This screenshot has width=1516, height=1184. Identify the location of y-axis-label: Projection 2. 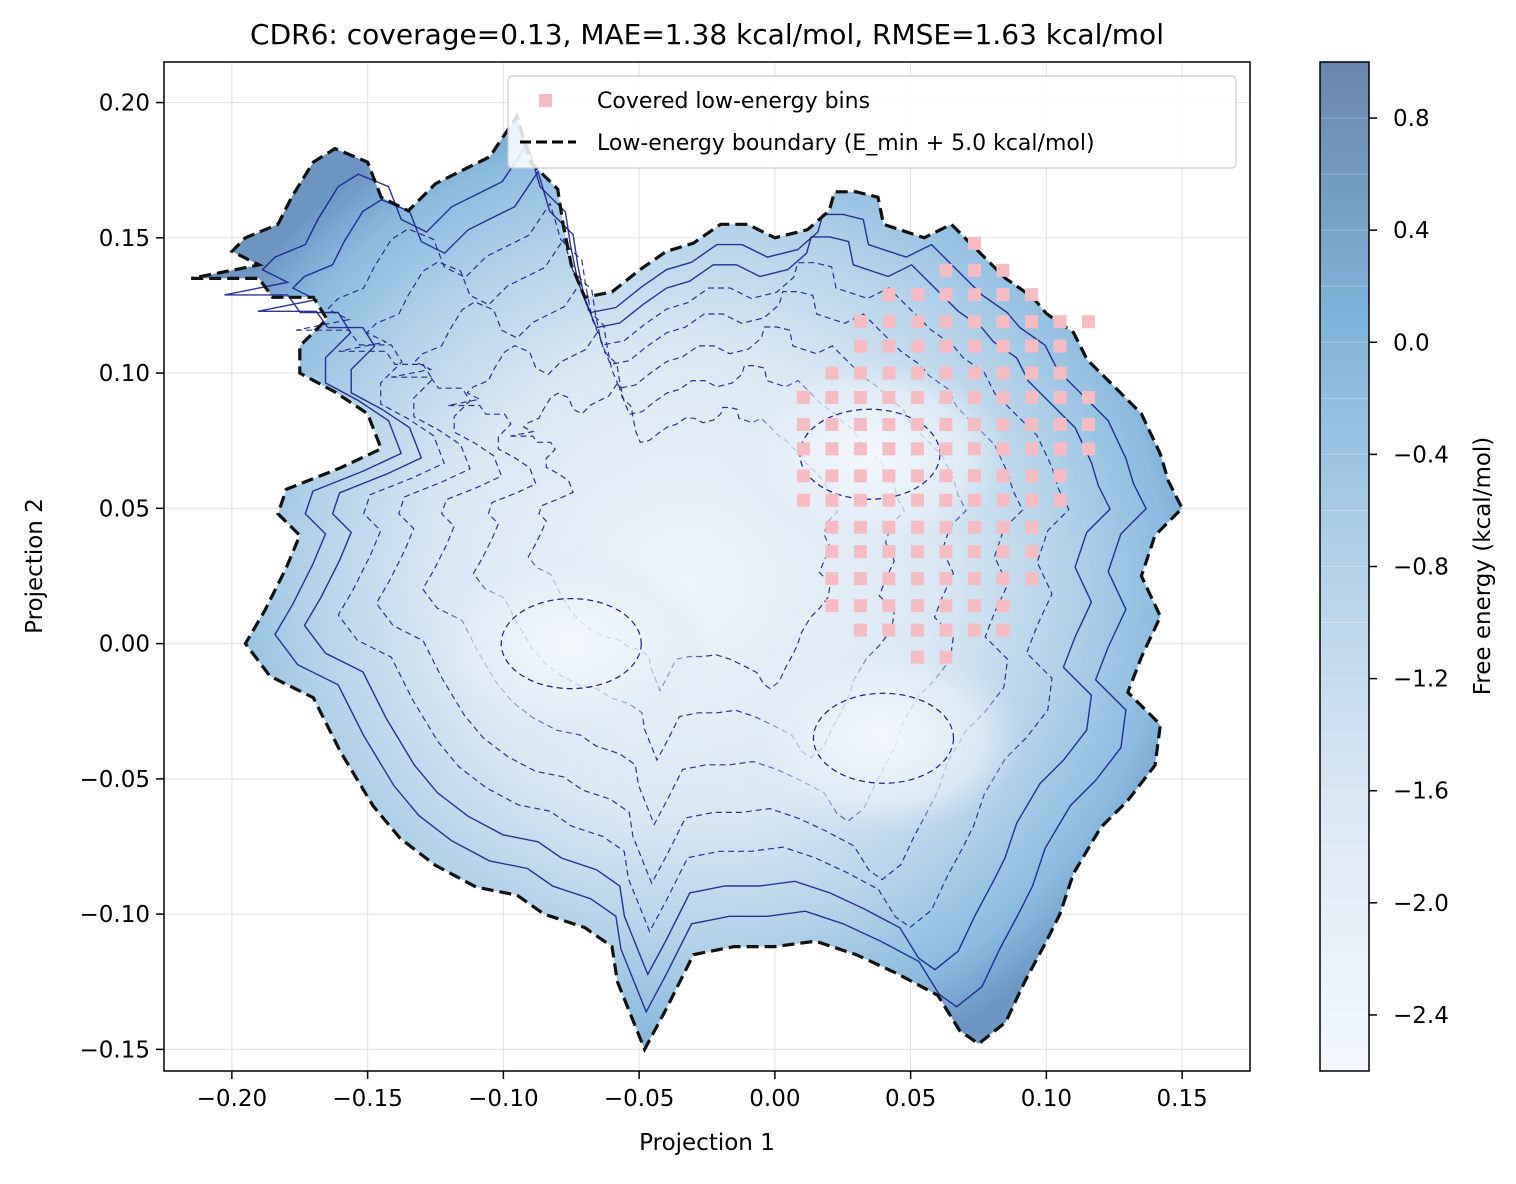
(35, 566).